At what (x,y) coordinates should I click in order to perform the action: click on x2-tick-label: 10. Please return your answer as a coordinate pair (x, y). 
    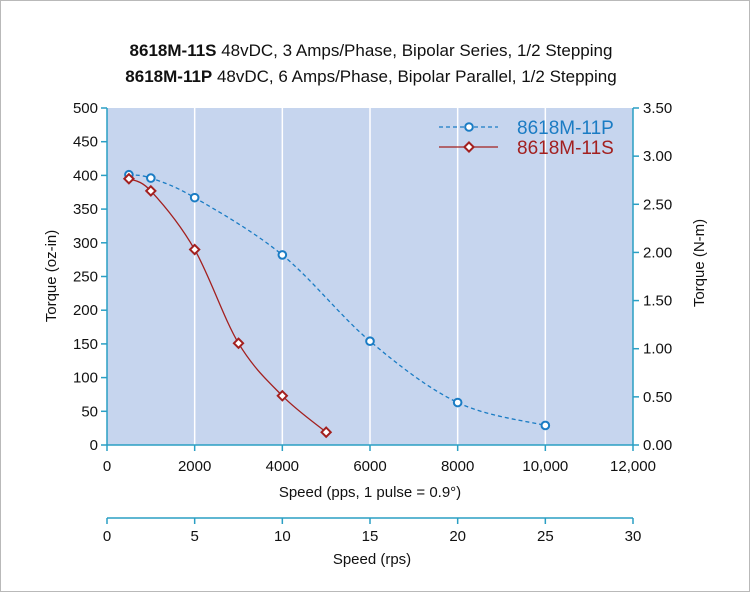
    Looking at the image, I should click on (282, 536).